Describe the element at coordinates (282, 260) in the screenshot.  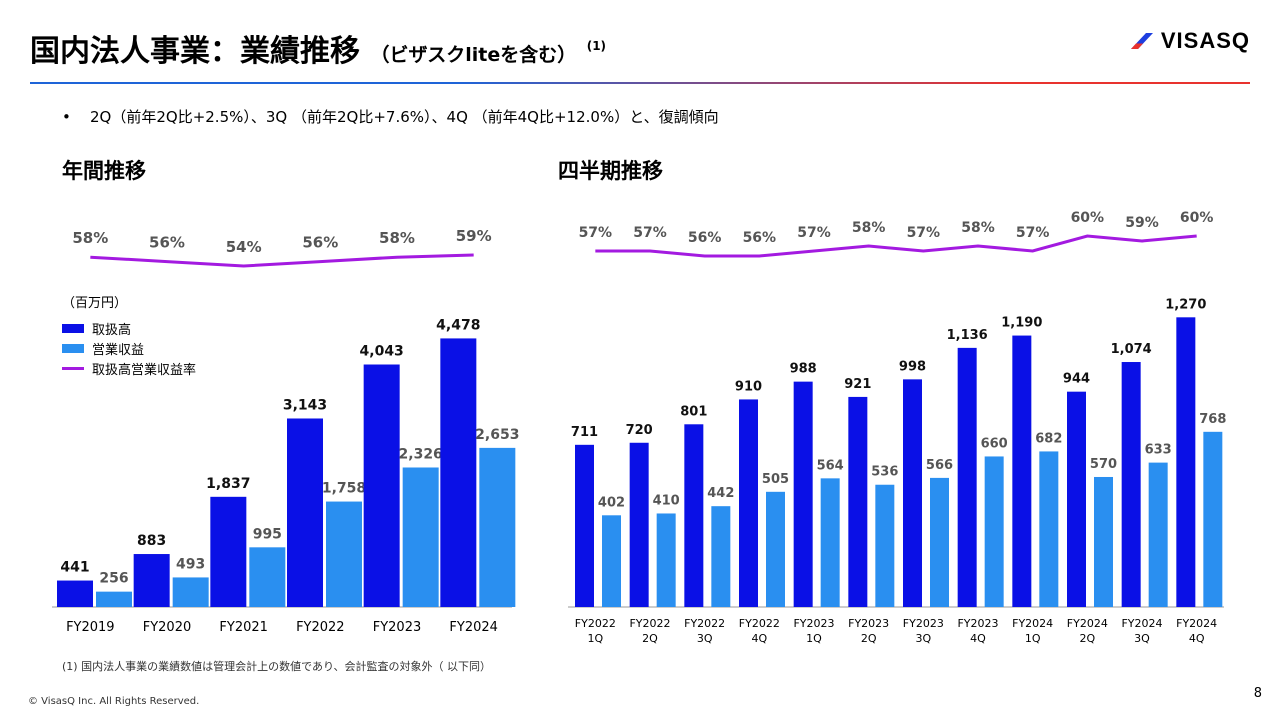
I see `rate-line` at that location.